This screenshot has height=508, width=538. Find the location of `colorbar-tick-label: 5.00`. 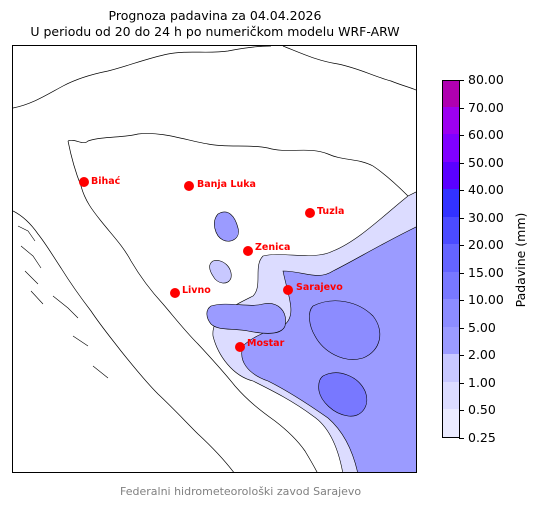

colorbar-tick-label: 5.00 is located at coordinates (482, 327).